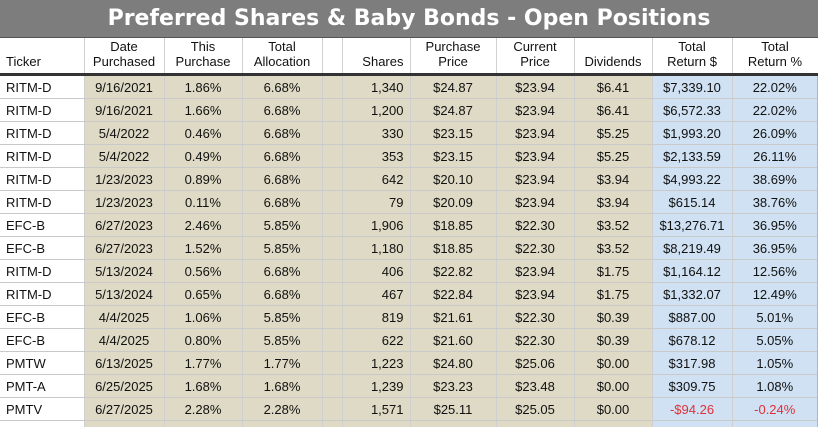 The height and width of the screenshot is (429, 818). I want to click on cell-total-return-pct: 5.05%, so click(775, 340).